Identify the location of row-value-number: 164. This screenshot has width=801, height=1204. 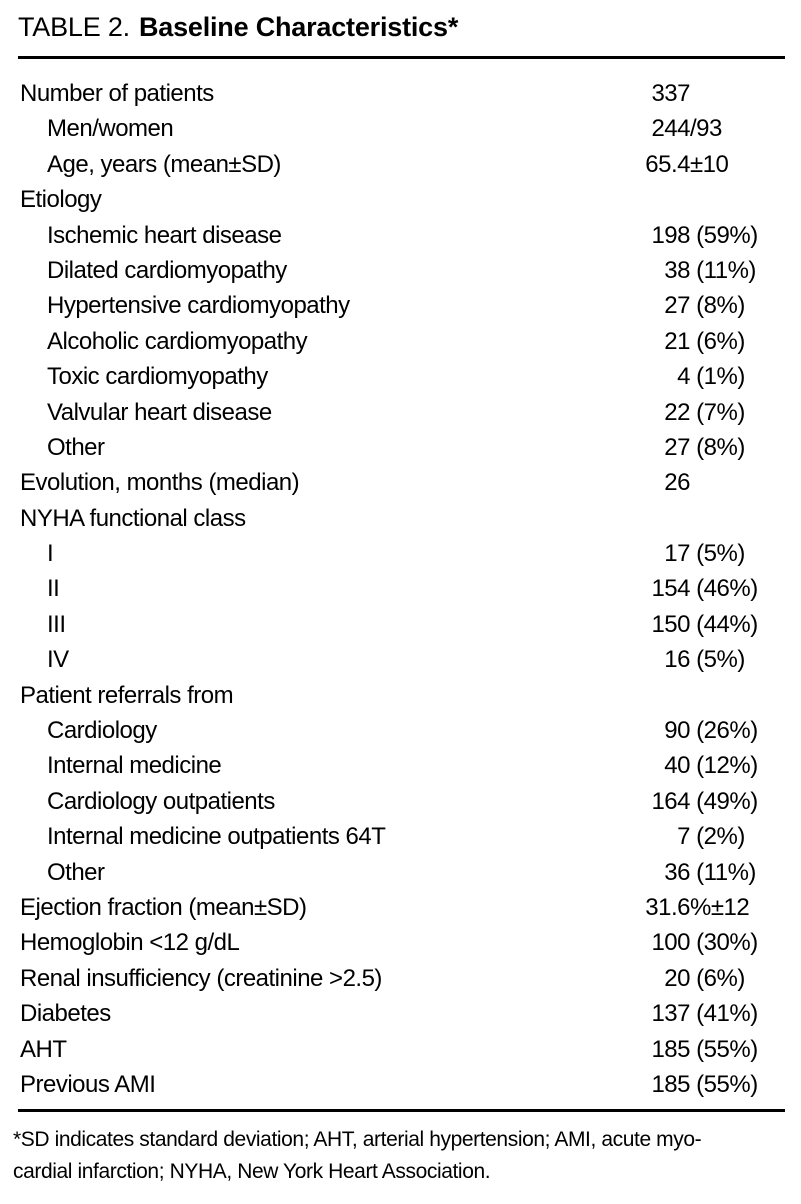
(670, 801).